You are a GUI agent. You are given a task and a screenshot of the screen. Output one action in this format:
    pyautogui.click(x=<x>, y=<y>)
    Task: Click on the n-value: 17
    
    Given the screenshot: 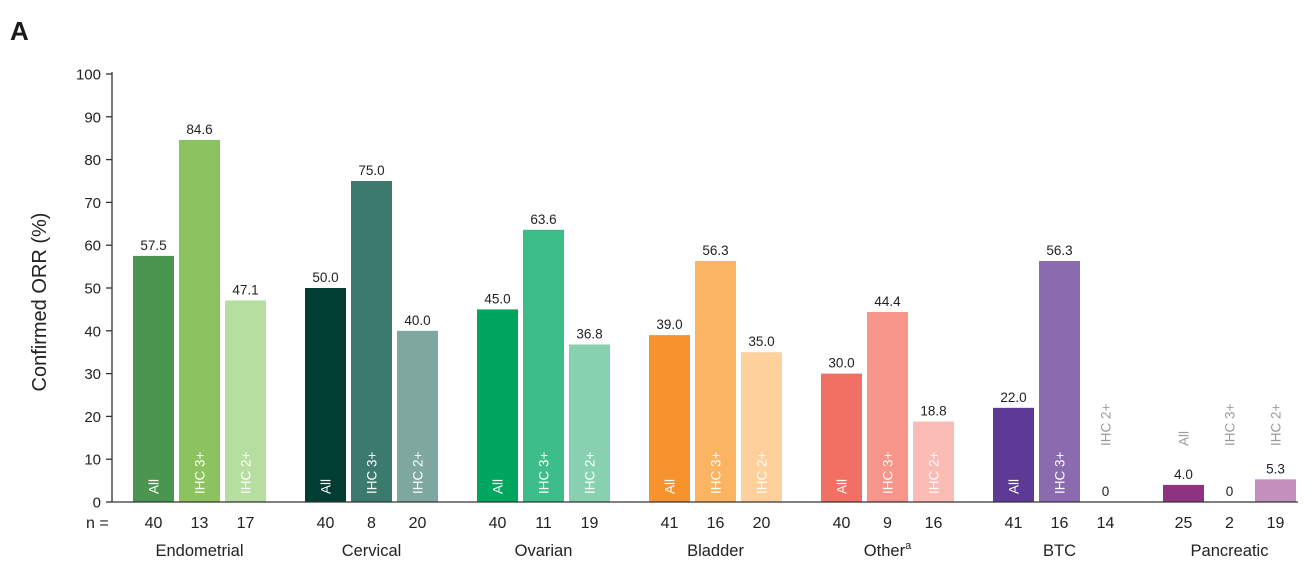 What is the action you would take?
    pyautogui.click(x=246, y=523)
    